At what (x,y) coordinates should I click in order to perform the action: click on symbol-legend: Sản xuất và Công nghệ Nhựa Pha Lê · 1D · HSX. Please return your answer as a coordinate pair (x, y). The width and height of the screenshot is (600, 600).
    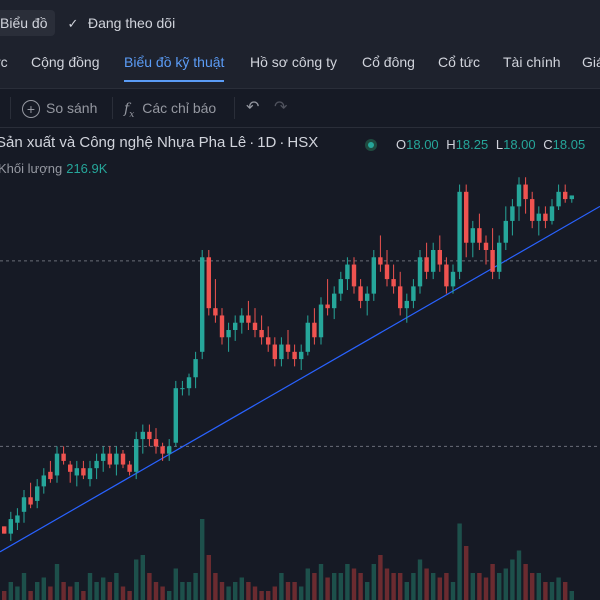
    Looking at the image, I should click on (159, 142).